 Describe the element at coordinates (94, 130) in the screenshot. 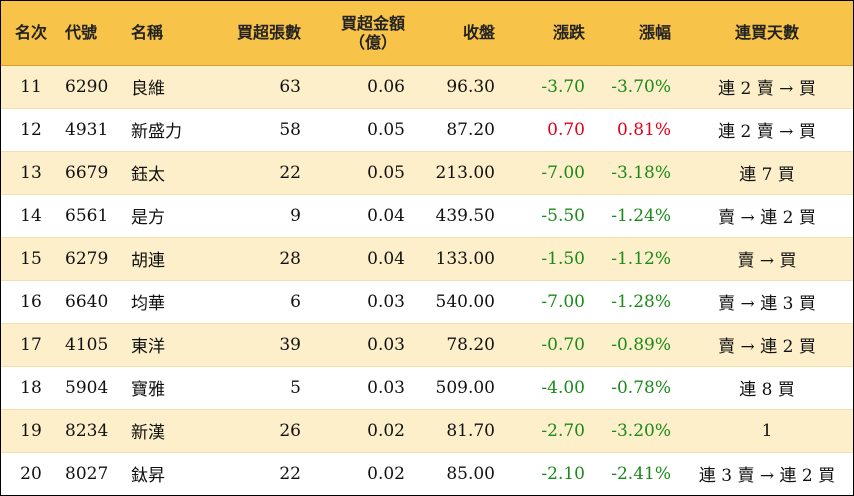

I see `cell-code: 4931` at that location.